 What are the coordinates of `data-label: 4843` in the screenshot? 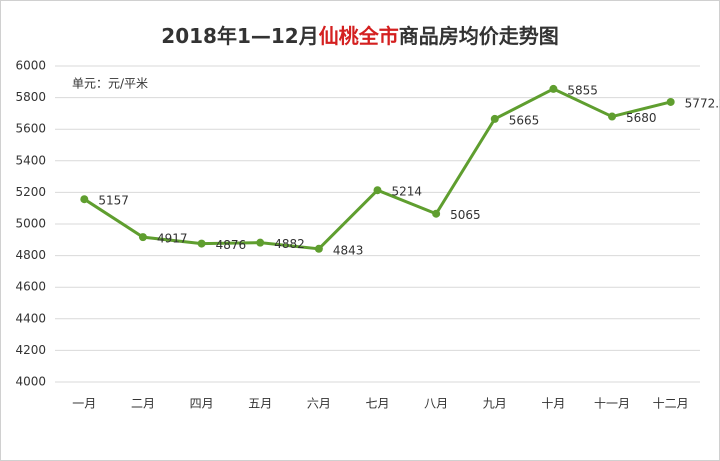 It's located at (348, 250).